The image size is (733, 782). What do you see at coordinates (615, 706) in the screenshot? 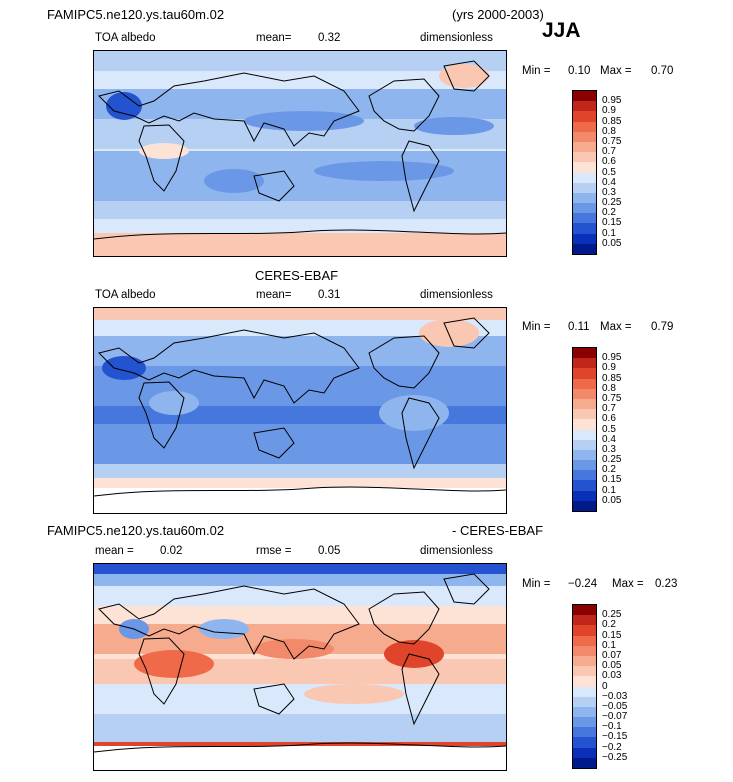
I see `colorbar-tick-label: −0.05` at bounding box center [615, 706].